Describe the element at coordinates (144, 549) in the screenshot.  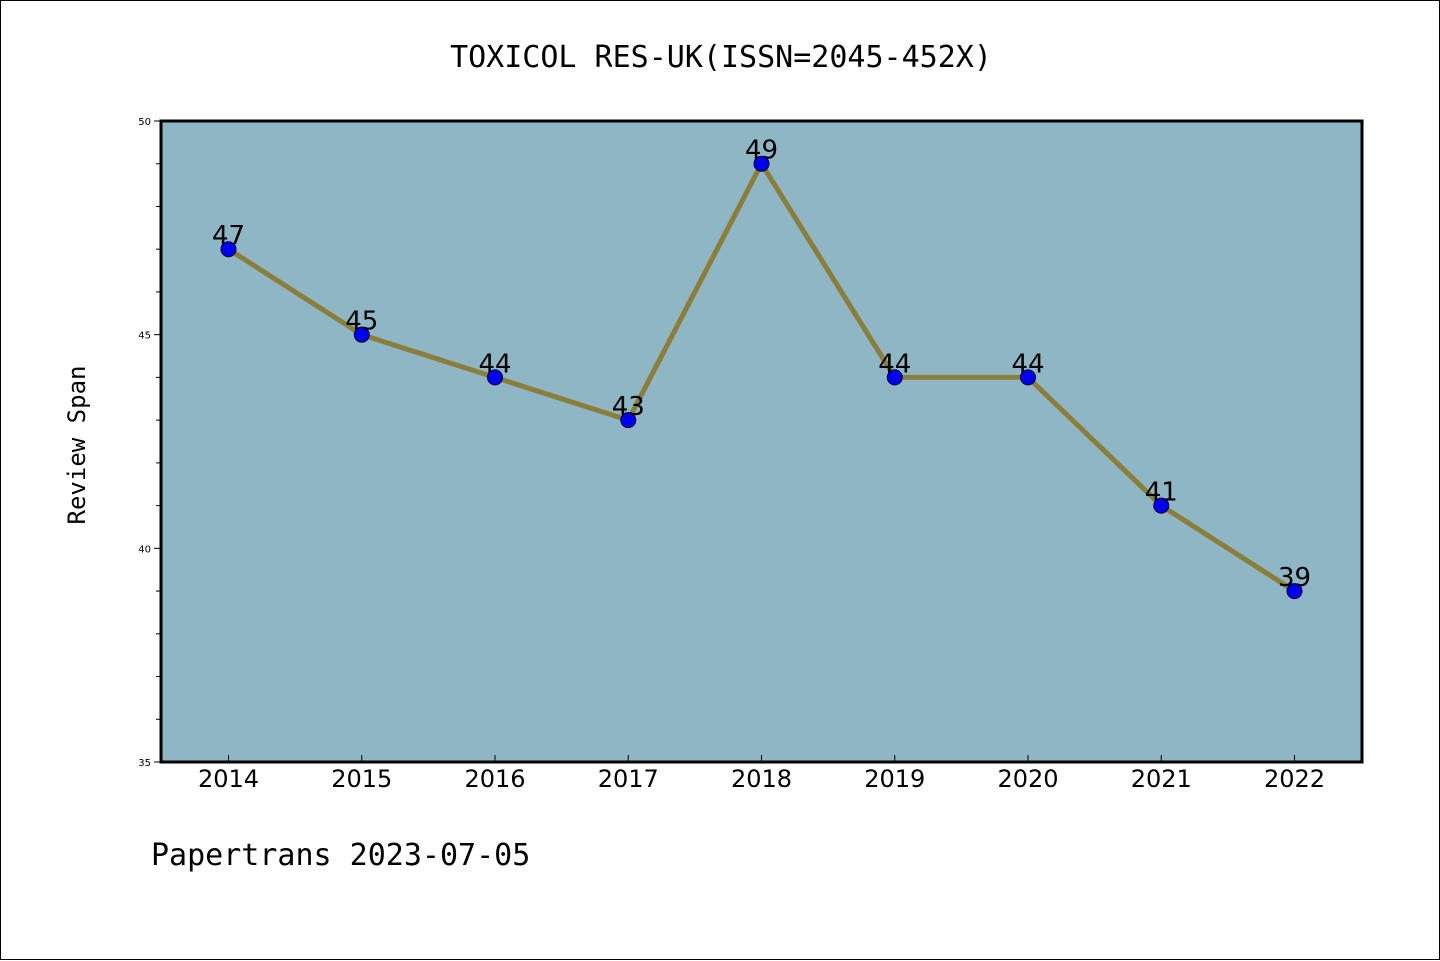
I see `y-tick-label: 40` at that location.